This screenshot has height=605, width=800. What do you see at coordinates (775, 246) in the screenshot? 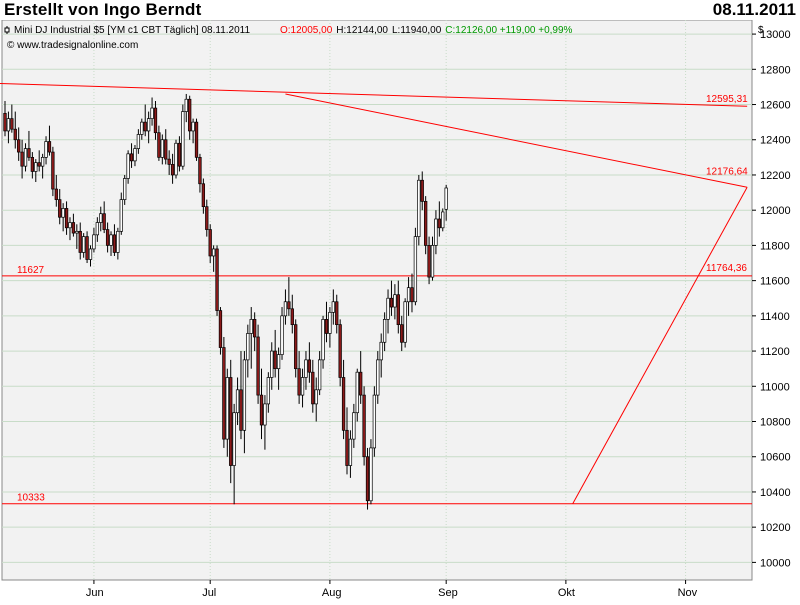
I see `y-tick-label: 11800` at bounding box center [775, 246].